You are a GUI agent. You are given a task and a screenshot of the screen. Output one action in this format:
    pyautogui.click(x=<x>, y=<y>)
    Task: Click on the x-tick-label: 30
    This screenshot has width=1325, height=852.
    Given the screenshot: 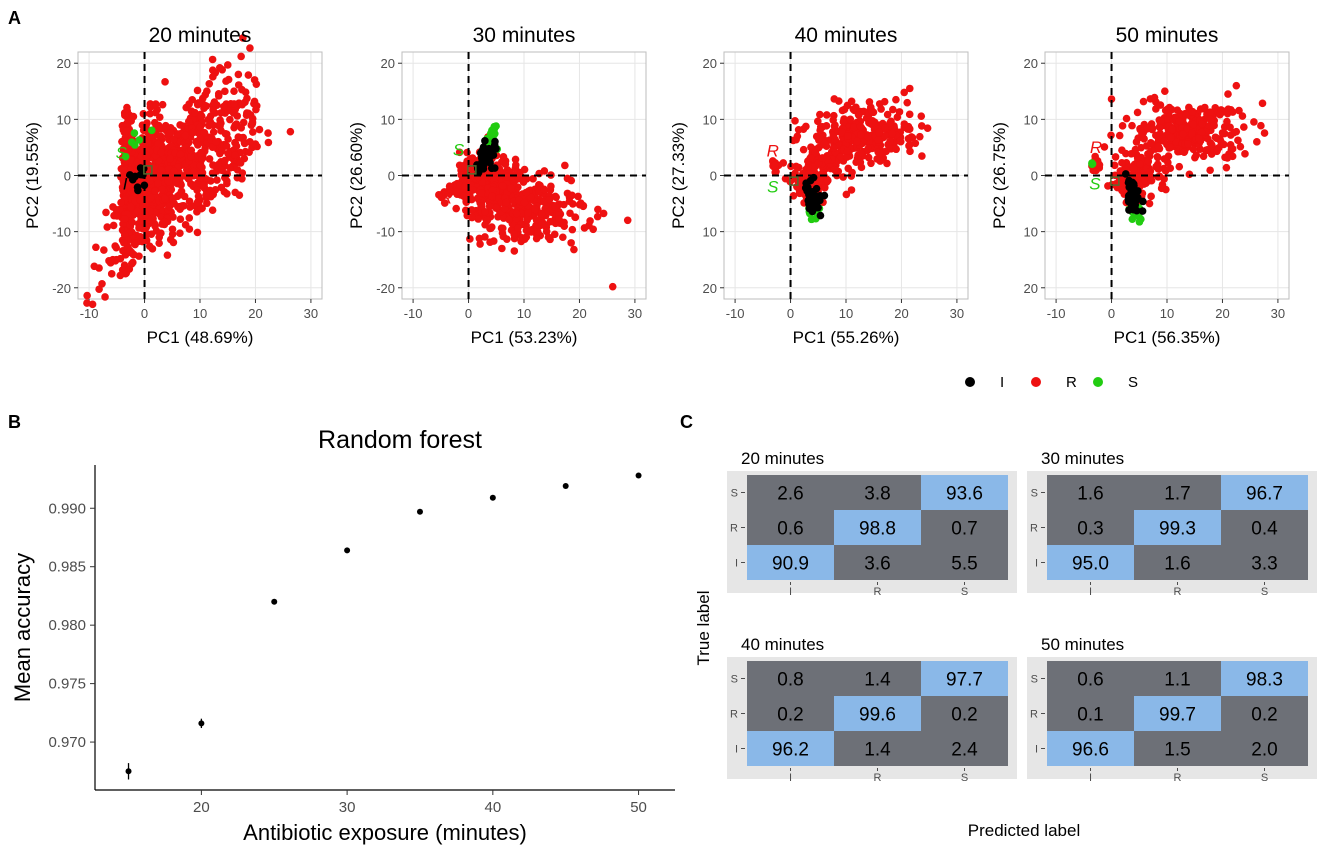 What is the action you would take?
    pyautogui.click(x=347, y=807)
    